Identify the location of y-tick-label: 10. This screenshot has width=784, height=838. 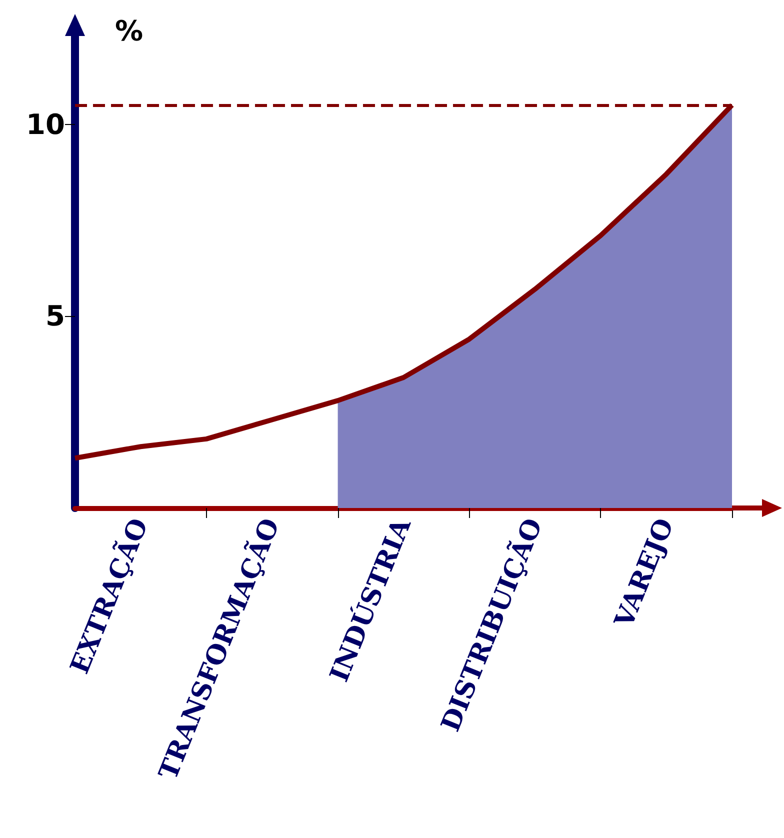
(45, 124).